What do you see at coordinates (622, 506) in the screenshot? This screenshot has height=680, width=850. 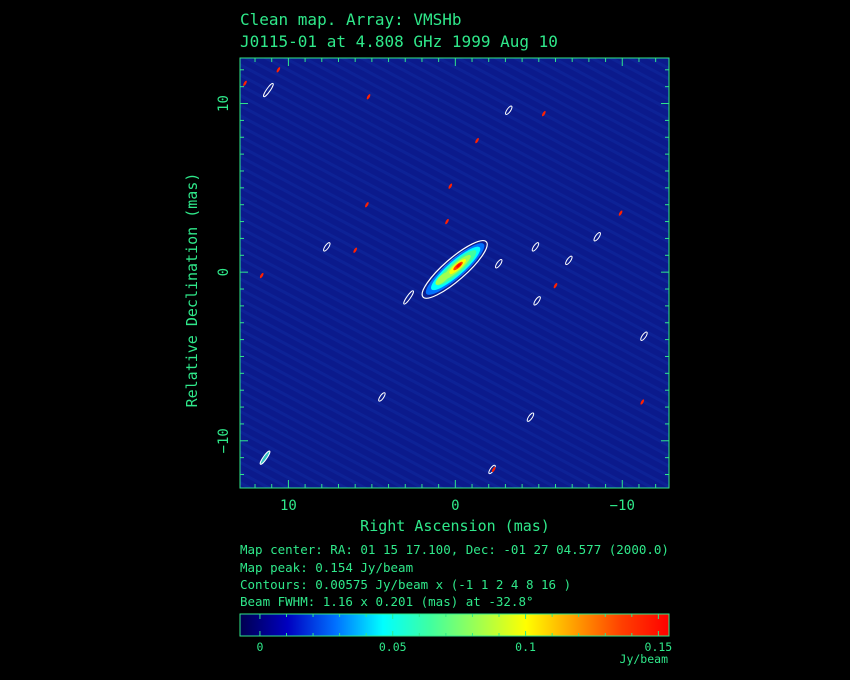 I see `x-tick-label: −10` at bounding box center [622, 506].